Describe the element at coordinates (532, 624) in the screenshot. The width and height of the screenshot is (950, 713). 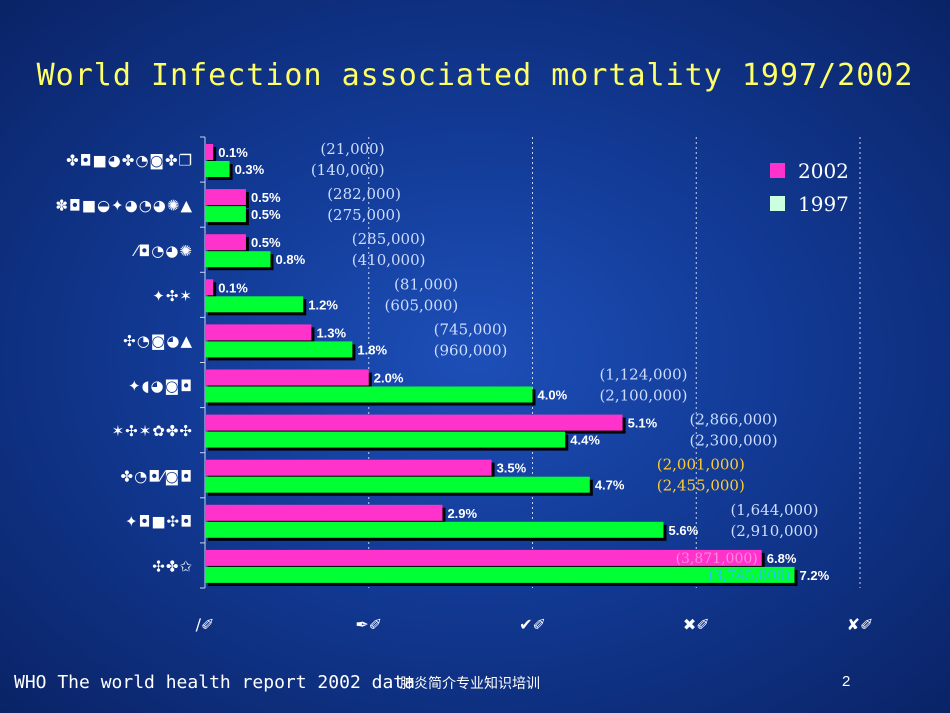
I see `x-tick-label: ✔✐` at that location.